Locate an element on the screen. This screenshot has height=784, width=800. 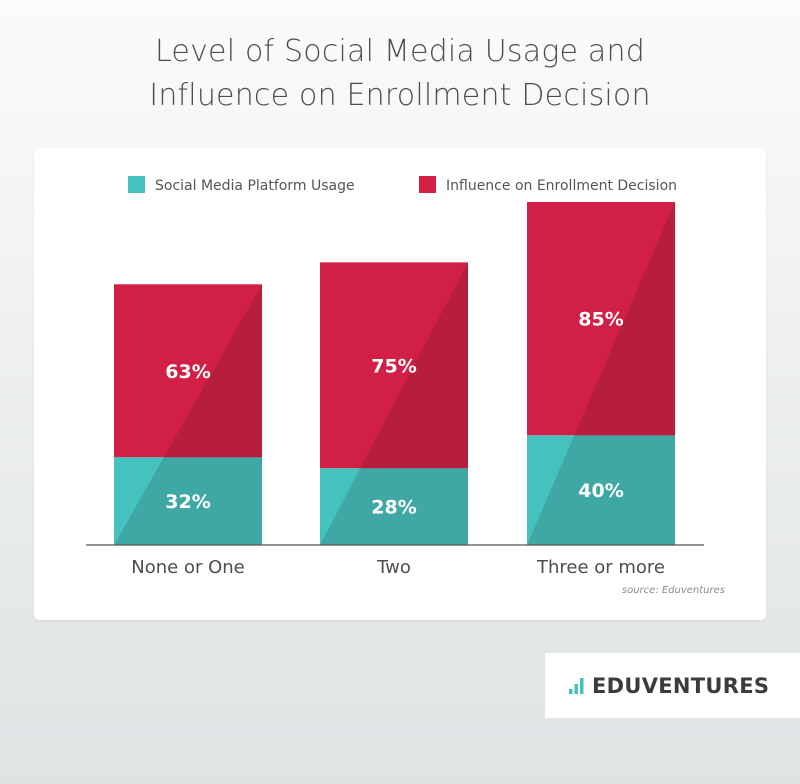
data-label-usage-2: 28% is located at coordinates (393, 508).